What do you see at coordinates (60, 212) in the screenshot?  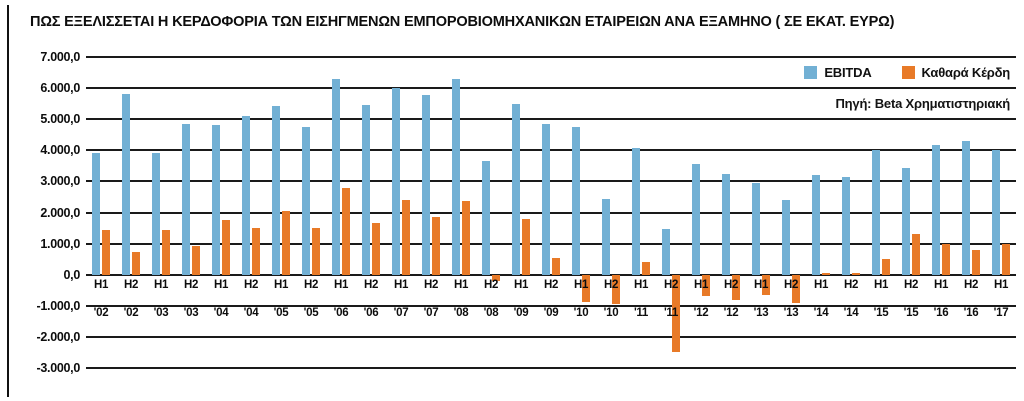 I see `y-axis-tick-label: 2.000,0` at bounding box center [60, 212].